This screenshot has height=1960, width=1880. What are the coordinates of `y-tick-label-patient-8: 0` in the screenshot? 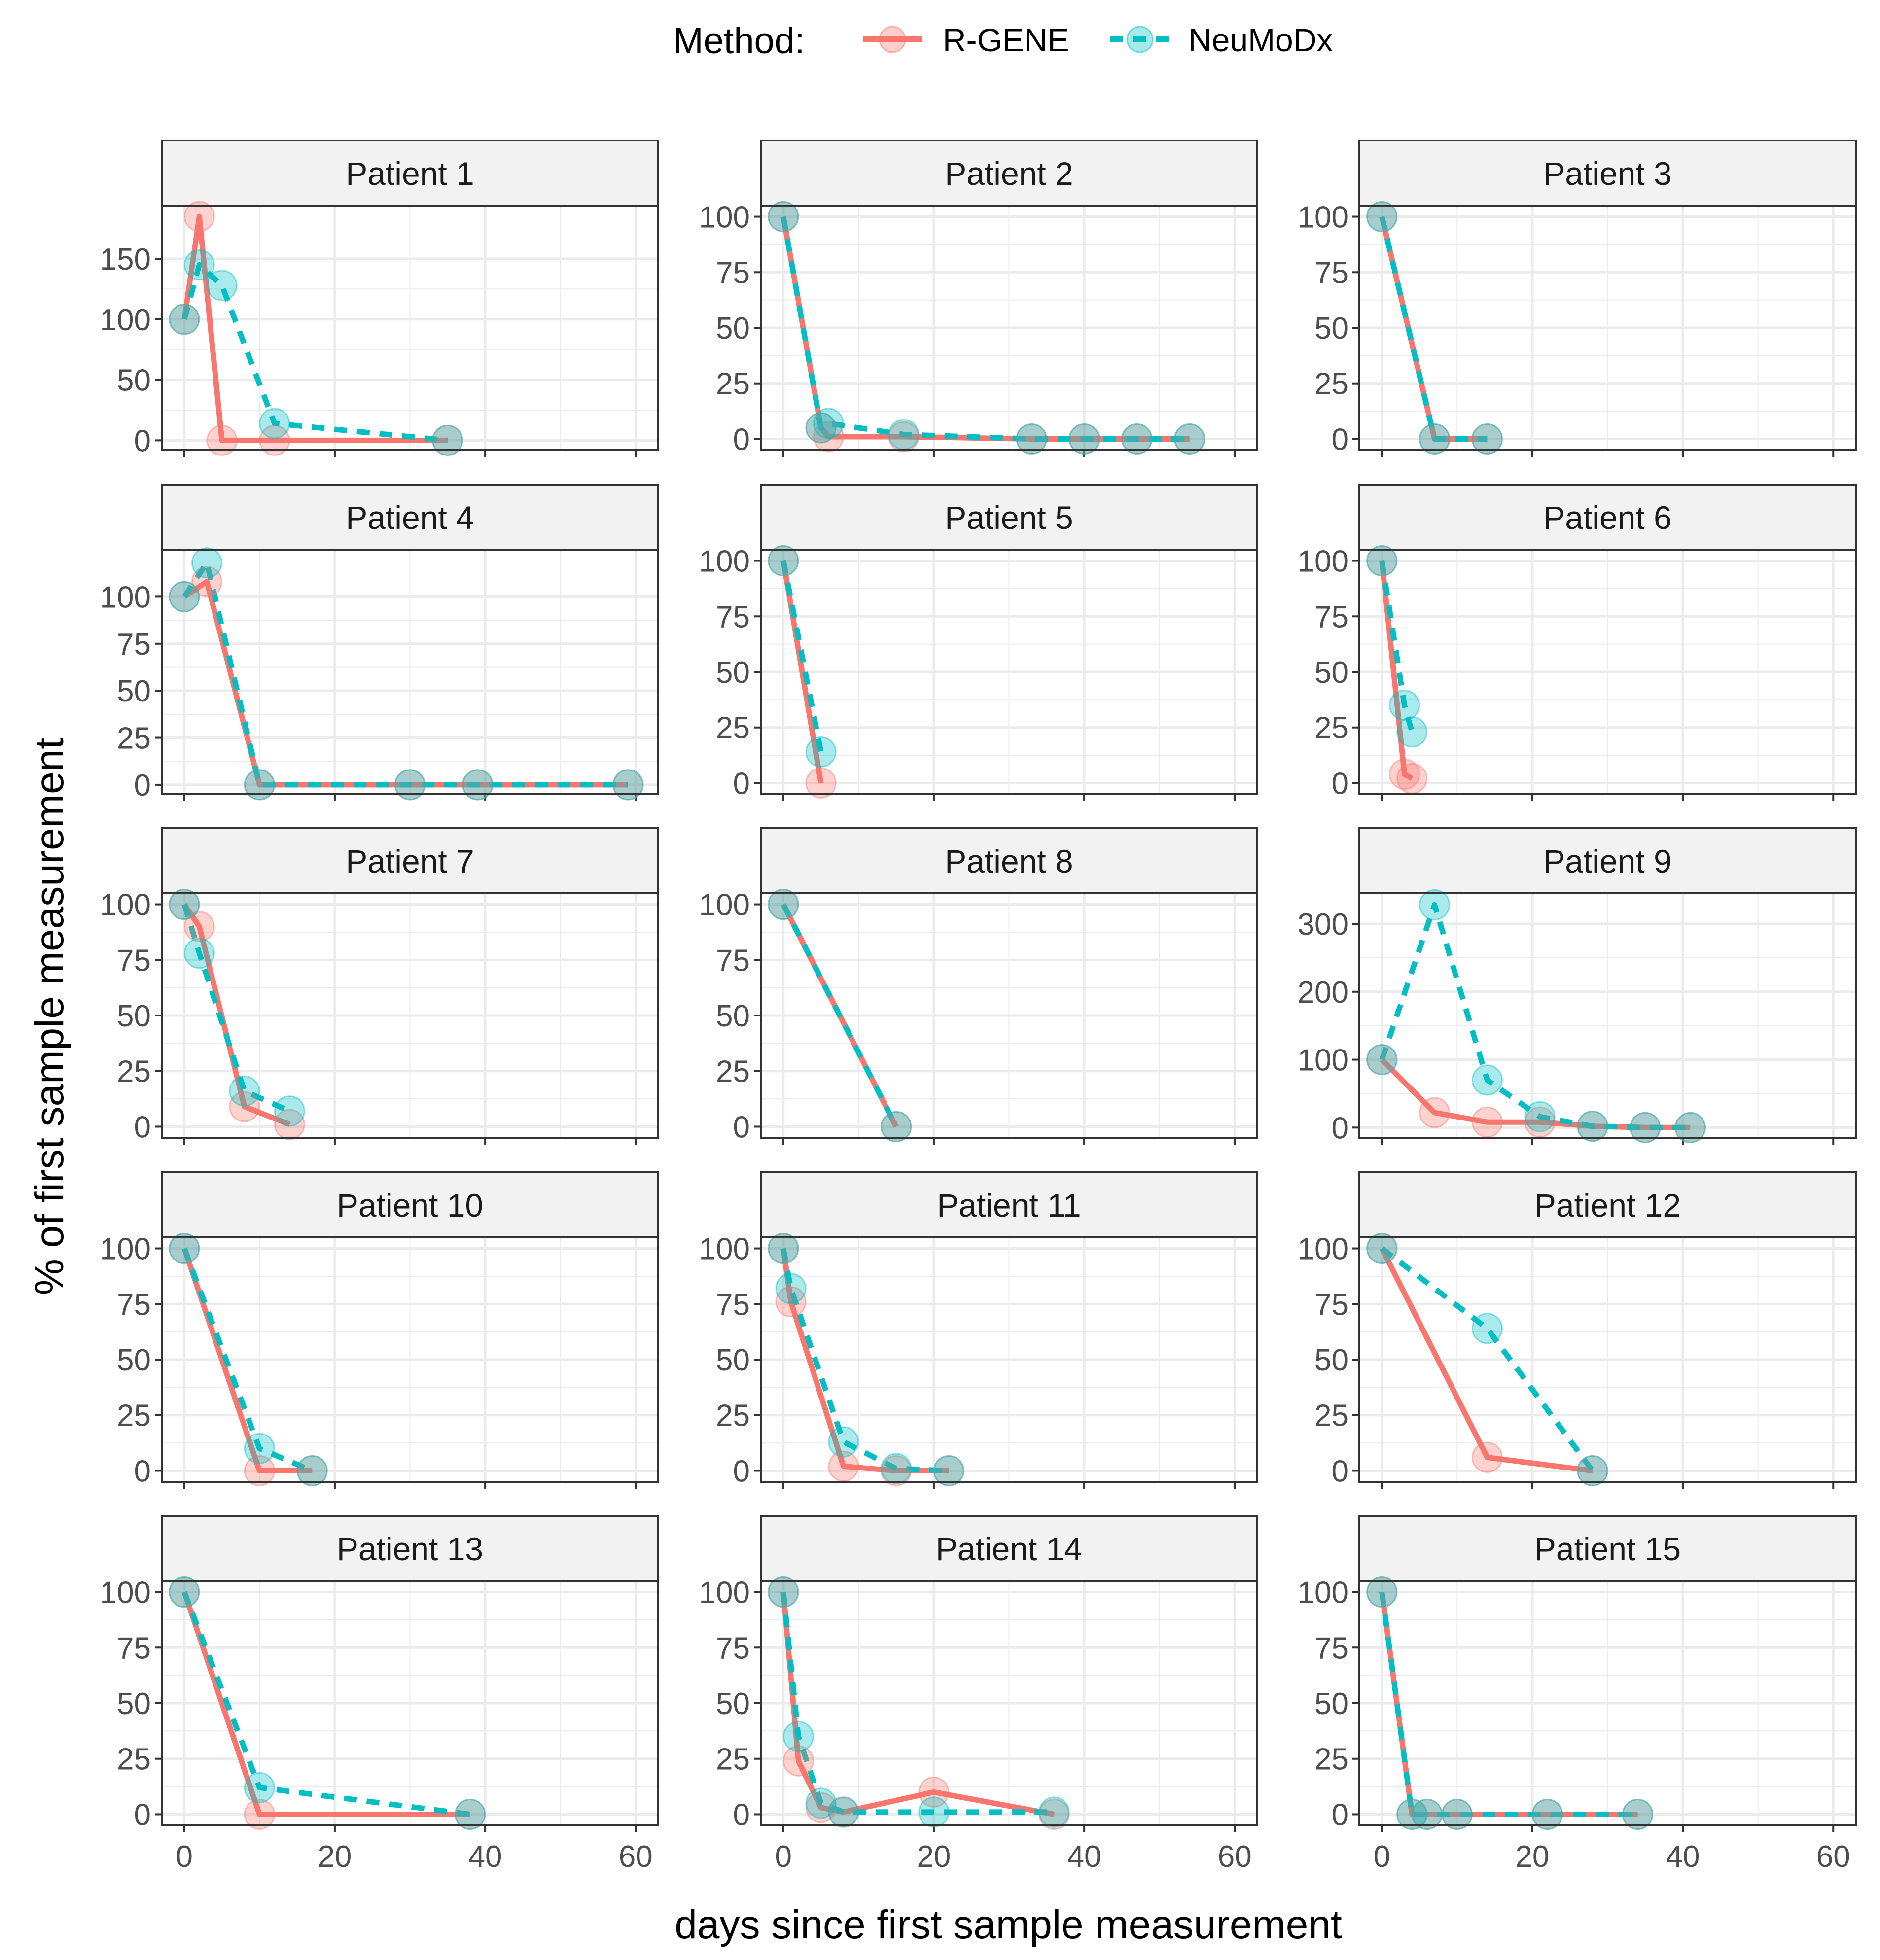 It's located at (742, 1127).